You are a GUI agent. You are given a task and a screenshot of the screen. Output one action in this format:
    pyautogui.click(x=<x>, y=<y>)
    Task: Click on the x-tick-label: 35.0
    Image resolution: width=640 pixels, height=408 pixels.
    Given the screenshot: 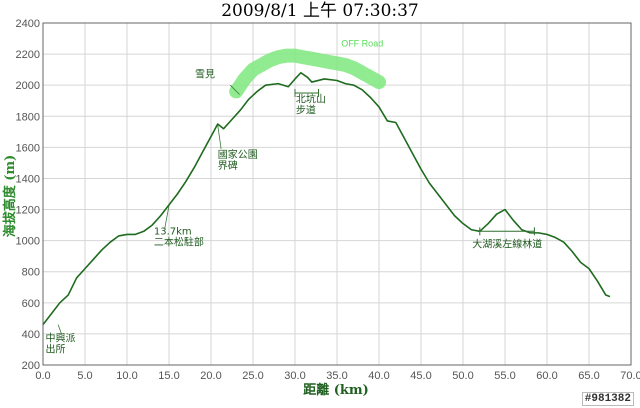 What is the action you would take?
    pyautogui.click(x=336, y=376)
    